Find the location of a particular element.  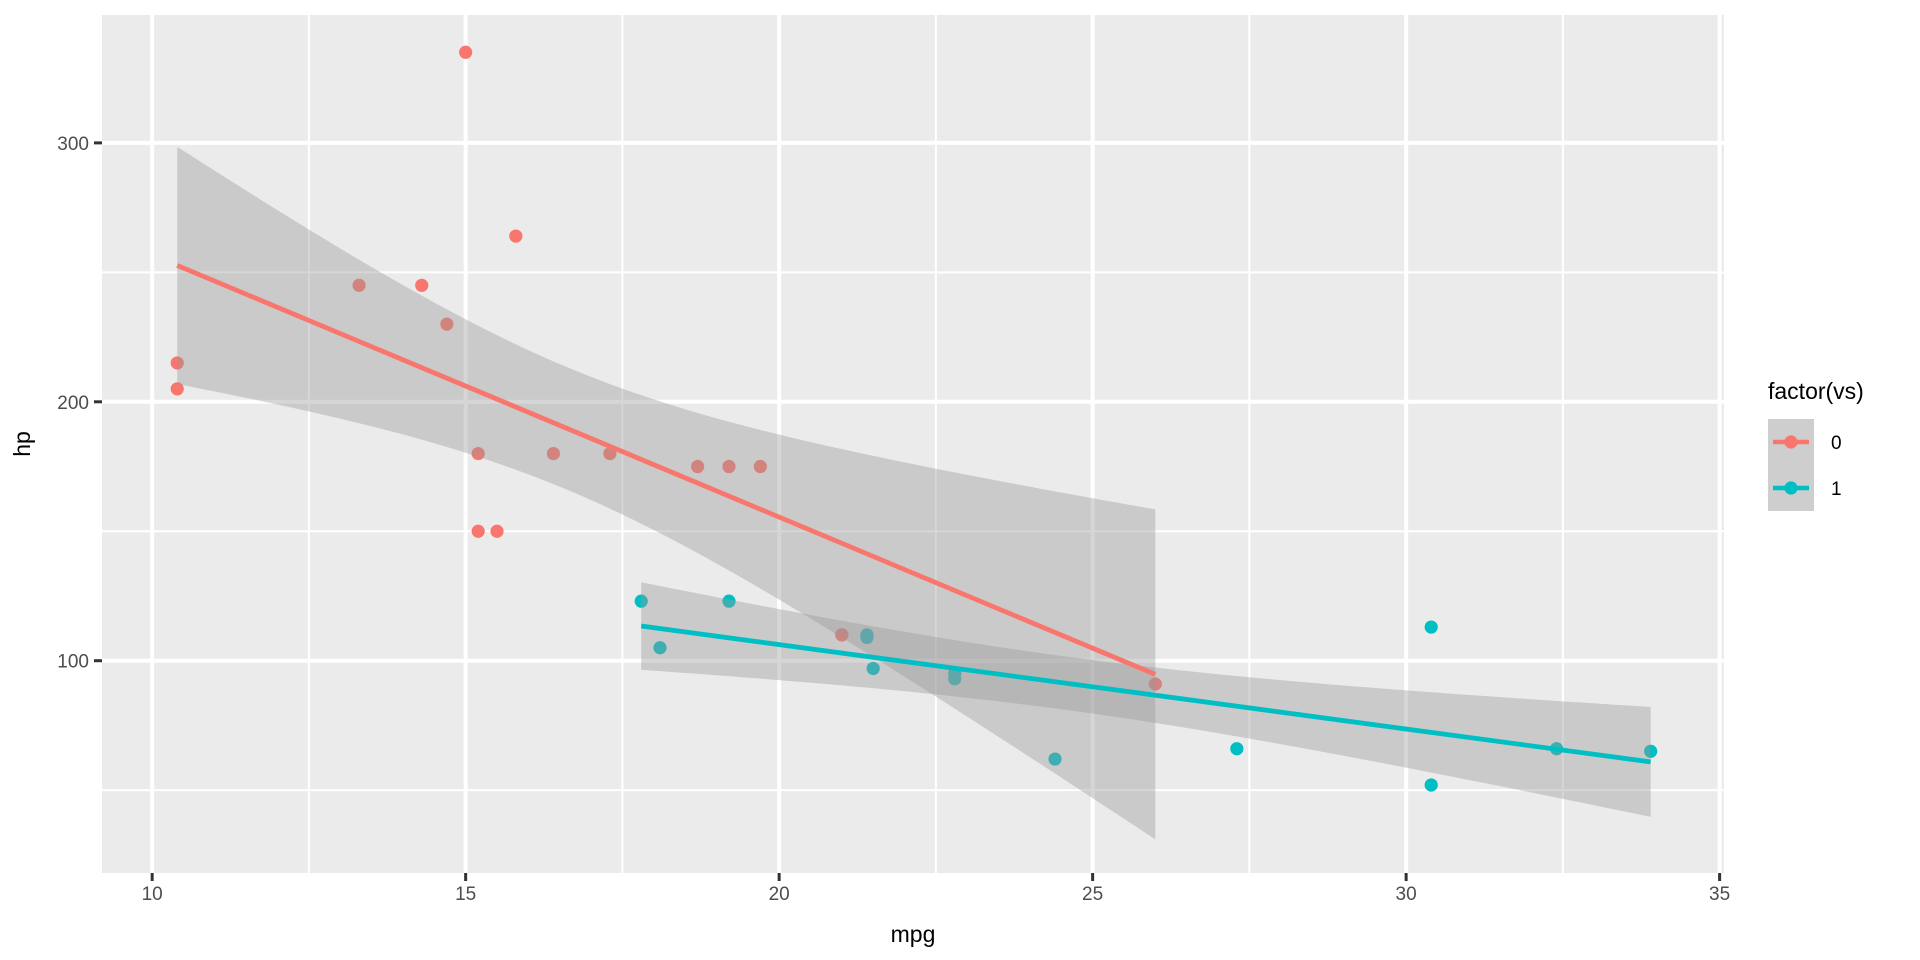

x-tick-label: 20 is located at coordinates (779, 894).